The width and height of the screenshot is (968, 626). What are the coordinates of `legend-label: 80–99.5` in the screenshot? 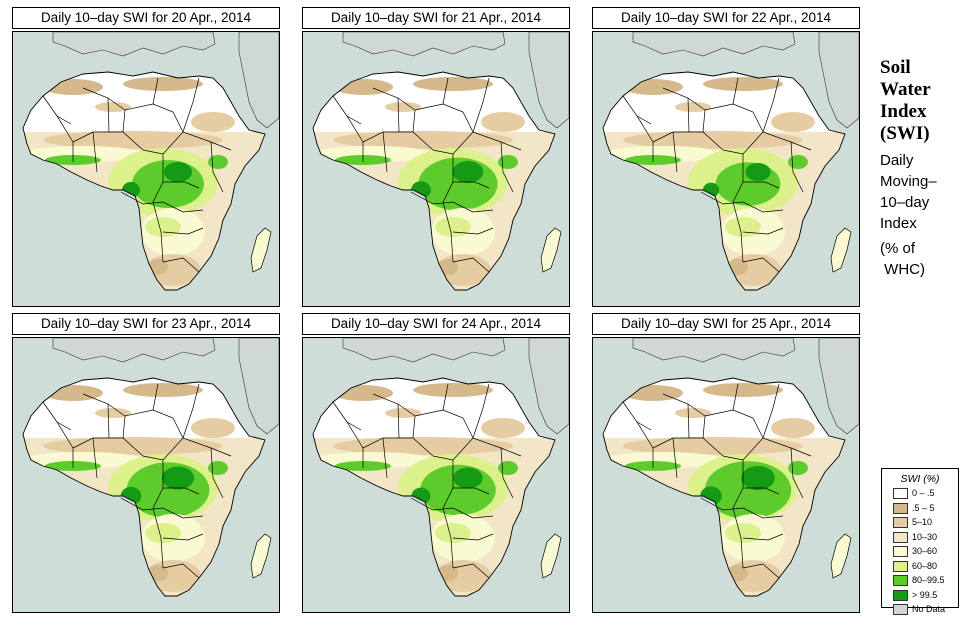 It's located at (928, 580).